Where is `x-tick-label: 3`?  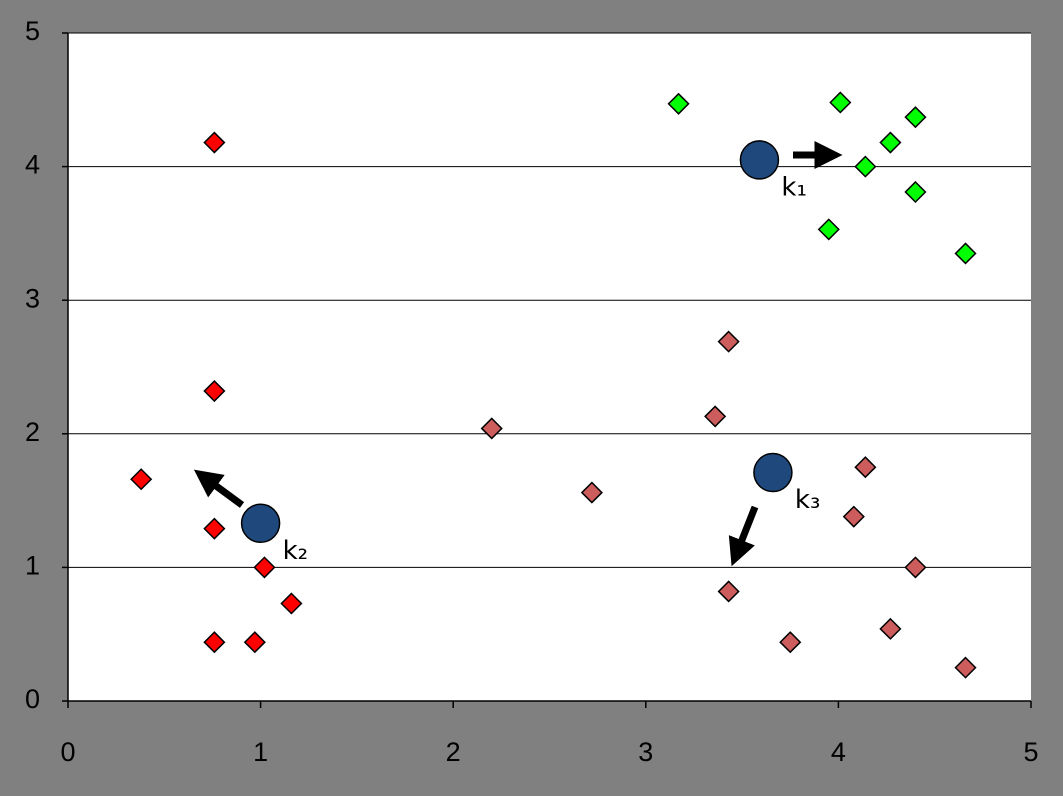 x-tick-label: 3 is located at coordinates (645, 752).